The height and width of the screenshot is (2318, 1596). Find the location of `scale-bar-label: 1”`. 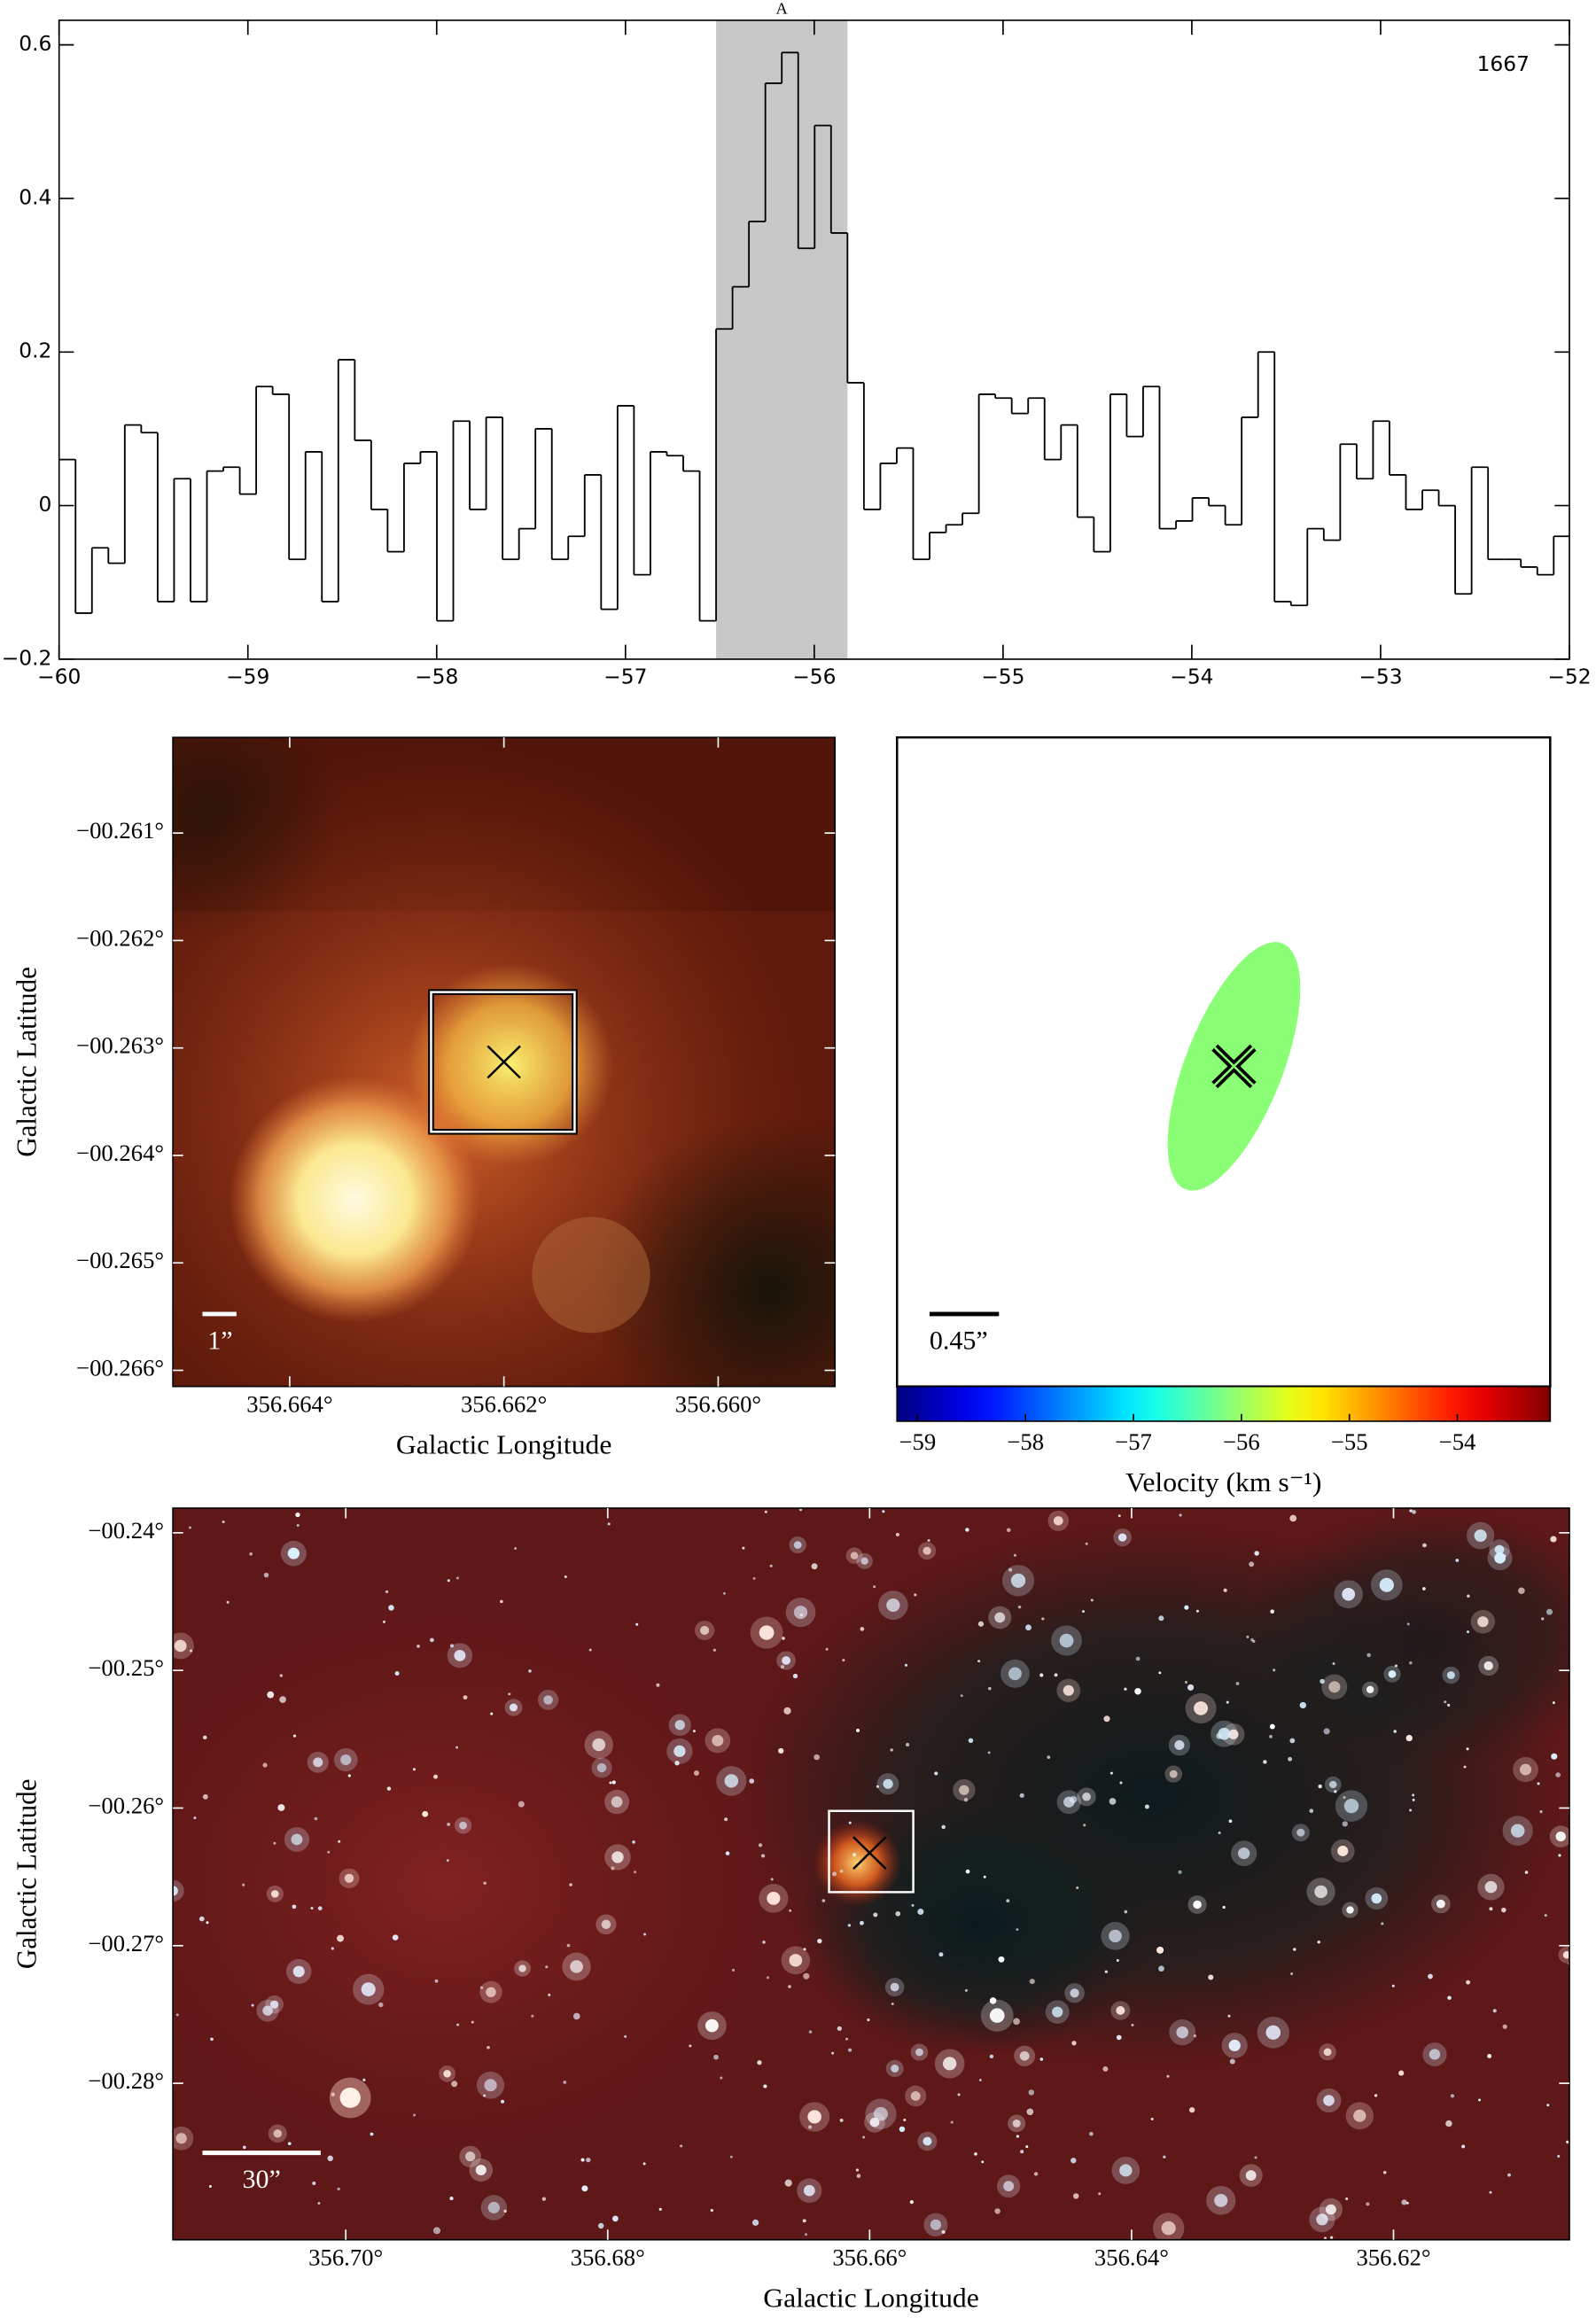

scale-bar-label: 1” is located at coordinates (220, 1341).